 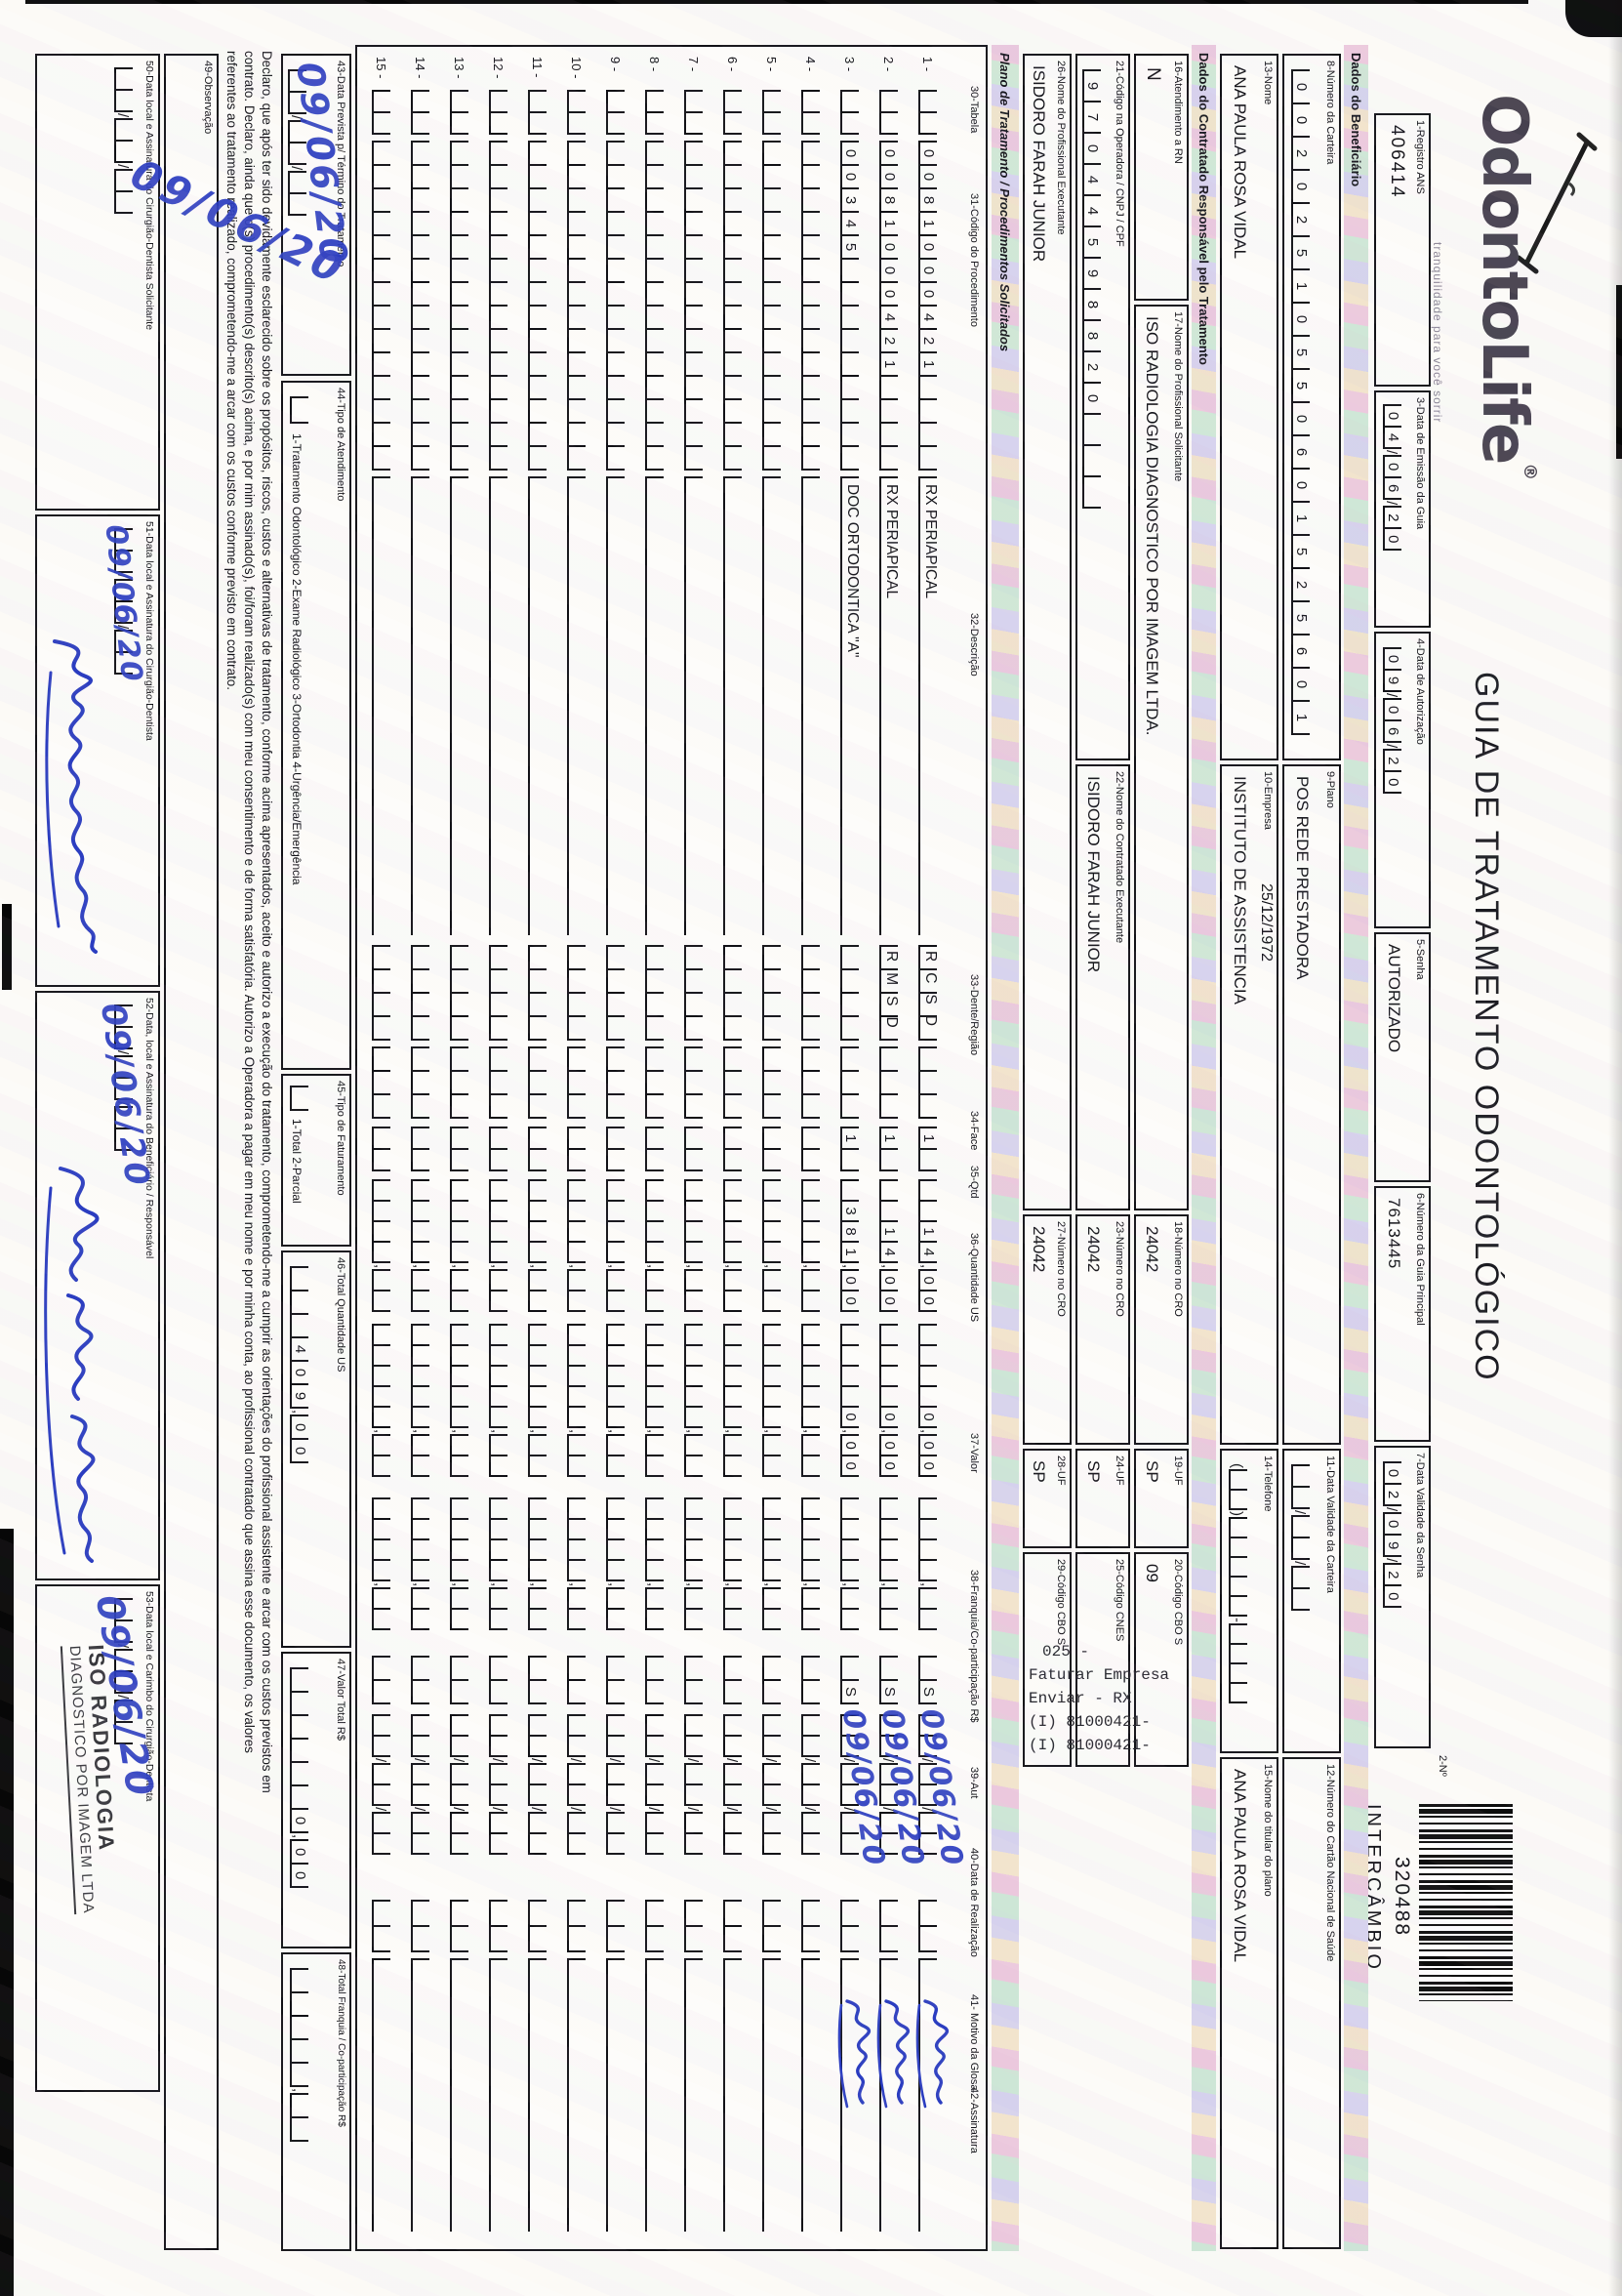 I want to click on date-cells: 0 4/0 6/2 0, so click(x=1392, y=478).